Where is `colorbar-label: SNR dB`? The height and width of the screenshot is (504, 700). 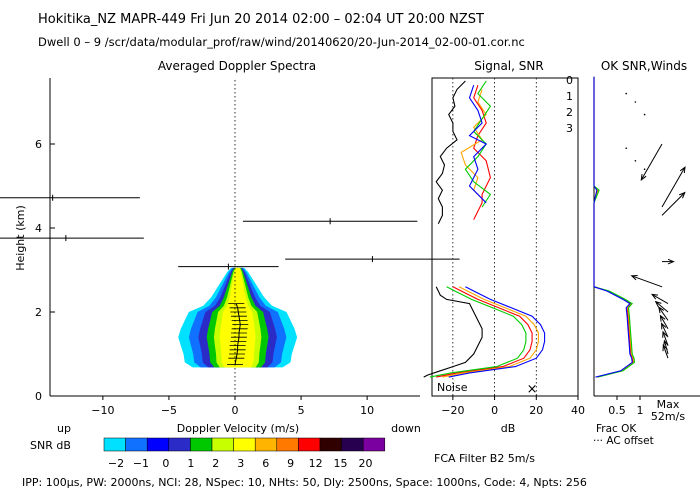 colorbar-label: SNR dB is located at coordinates (50, 445).